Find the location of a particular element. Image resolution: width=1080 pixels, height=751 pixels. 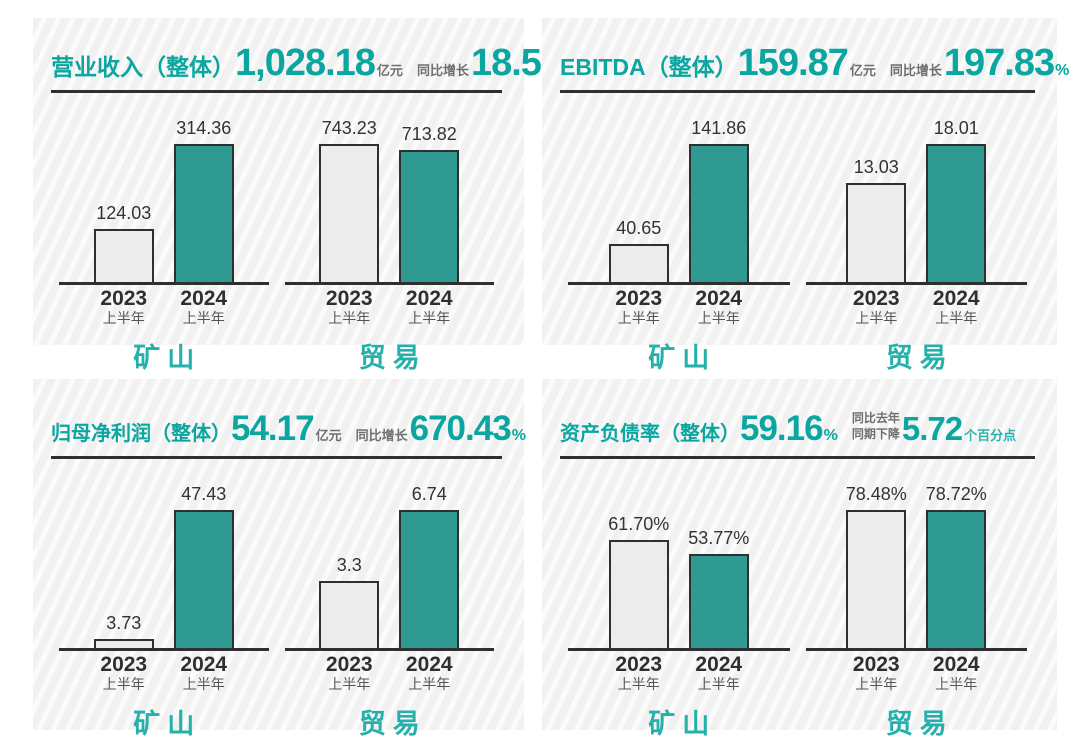

chart-group: 3.3 2023 上半年 6.74 2024 上半年 贸易 is located at coordinates (390, 600).